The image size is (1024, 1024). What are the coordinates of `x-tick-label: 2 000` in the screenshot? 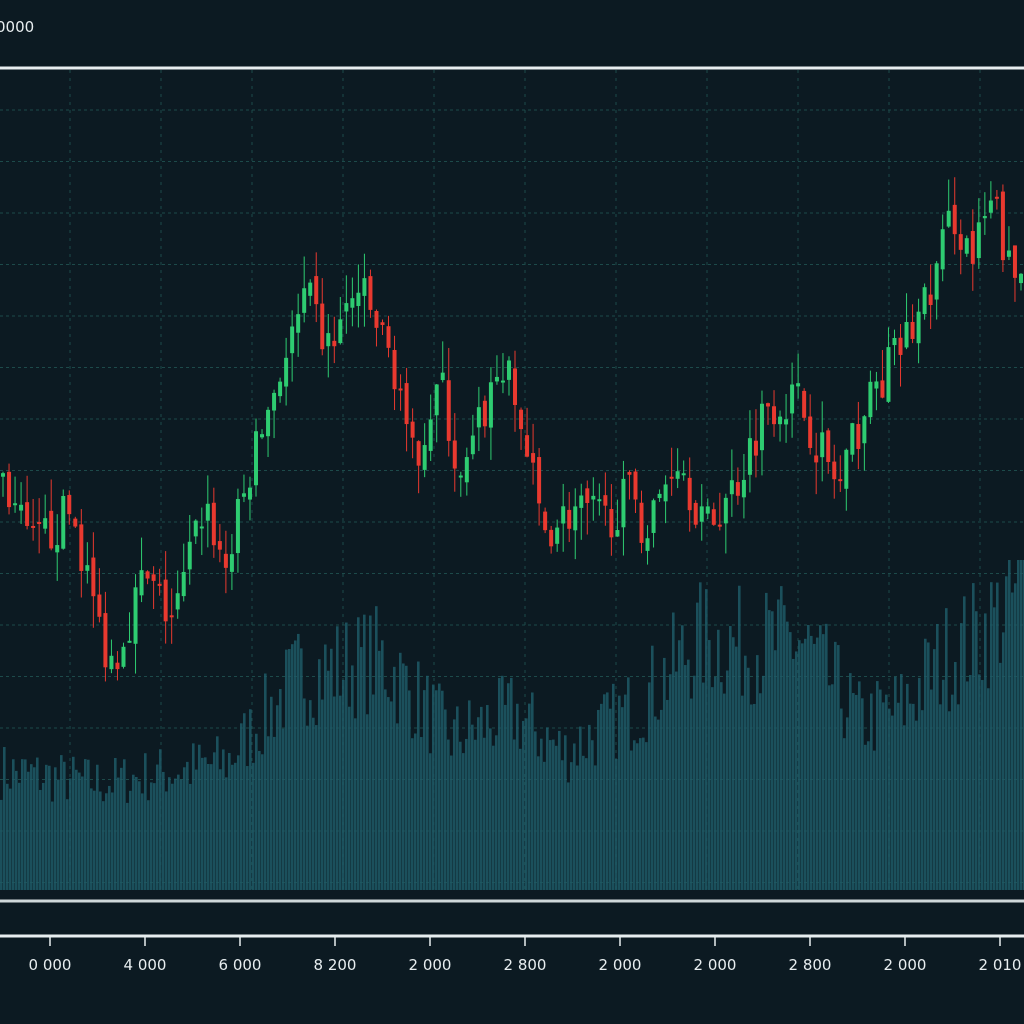 It's located at (430, 965).